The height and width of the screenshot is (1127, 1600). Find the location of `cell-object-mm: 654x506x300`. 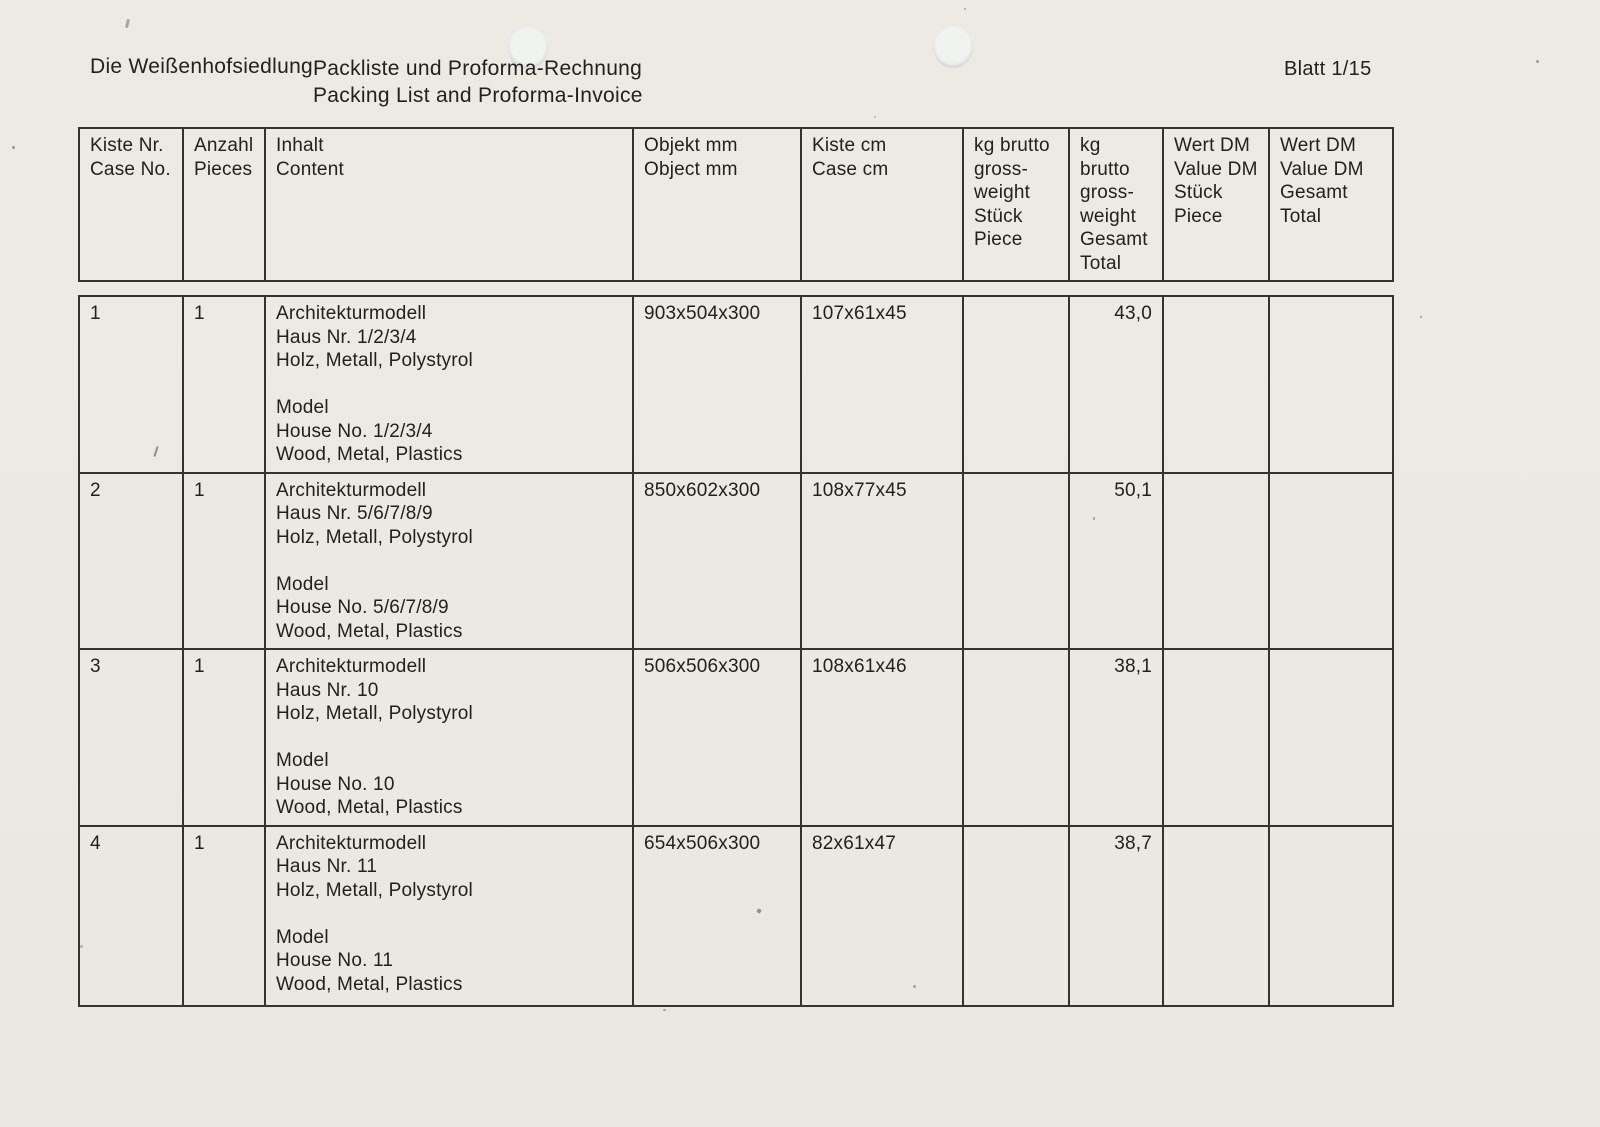

cell-object-mm: 654x506x300 is located at coordinates (717, 915).